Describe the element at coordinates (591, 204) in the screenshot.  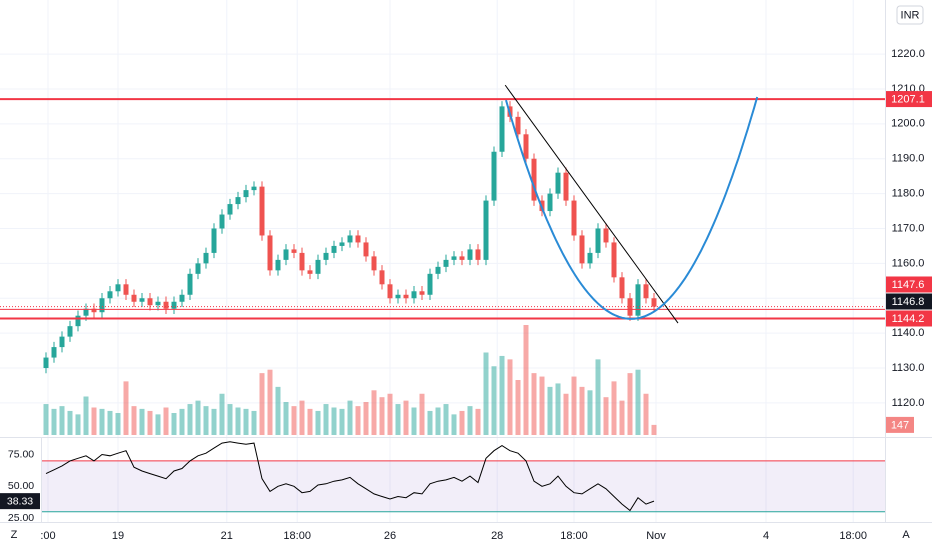
I see `trendline` at that location.